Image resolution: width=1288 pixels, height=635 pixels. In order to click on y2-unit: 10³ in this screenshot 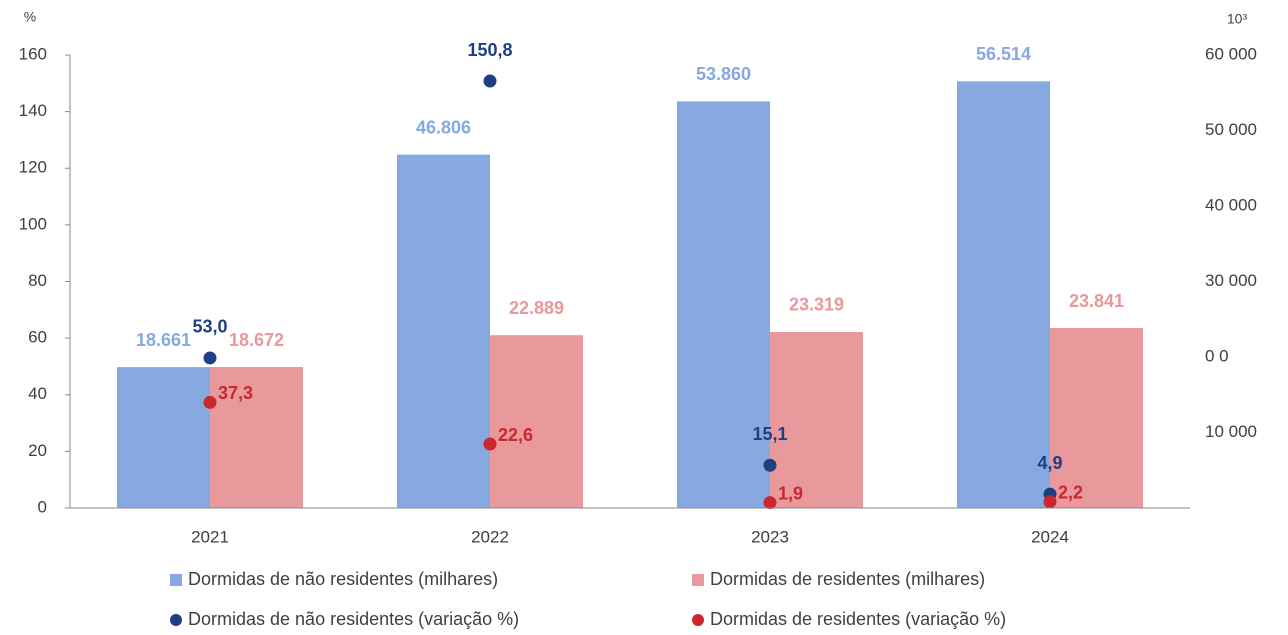, I will do `click(1237, 19)`.